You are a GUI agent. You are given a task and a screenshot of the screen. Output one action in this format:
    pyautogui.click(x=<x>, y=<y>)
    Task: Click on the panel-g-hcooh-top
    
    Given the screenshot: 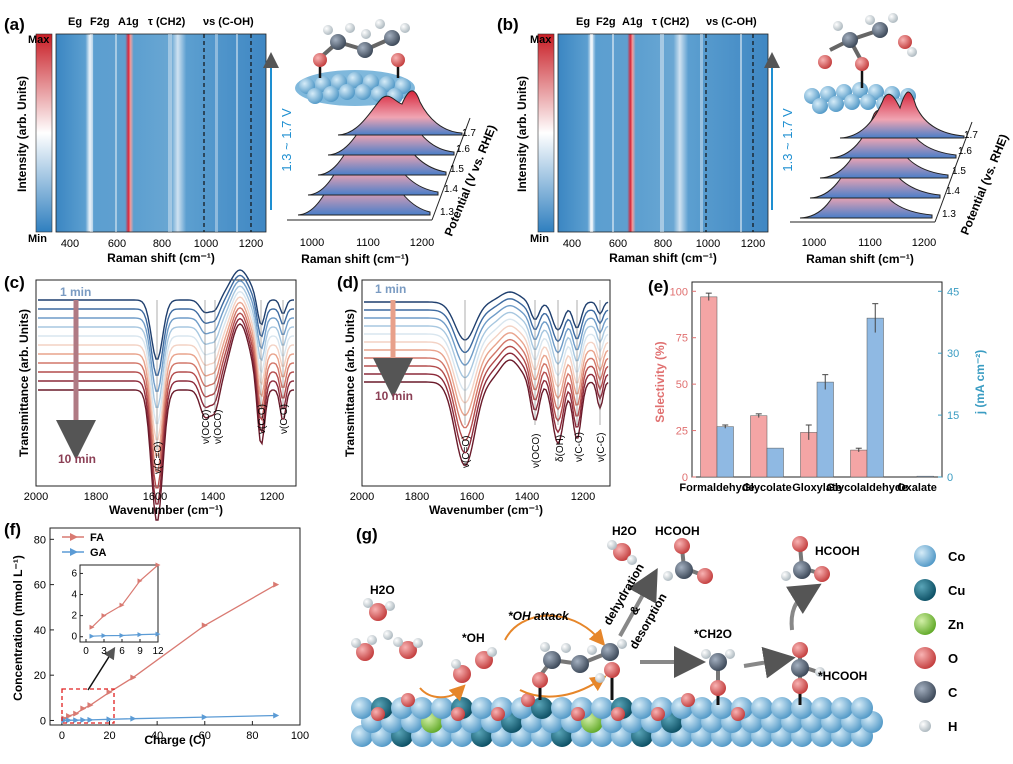 What is the action you would take?
    pyautogui.click(x=688, y=561)
    